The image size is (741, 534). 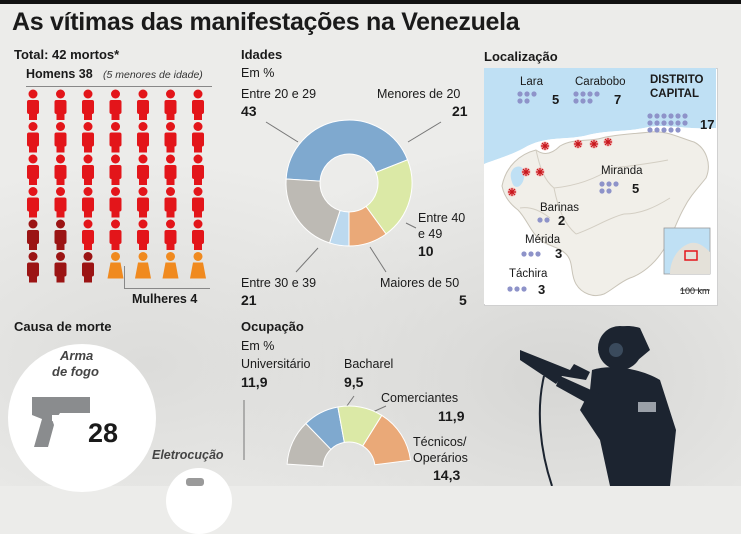 I want to click on state-name-lara: Lara, so click(x=532, y=82).